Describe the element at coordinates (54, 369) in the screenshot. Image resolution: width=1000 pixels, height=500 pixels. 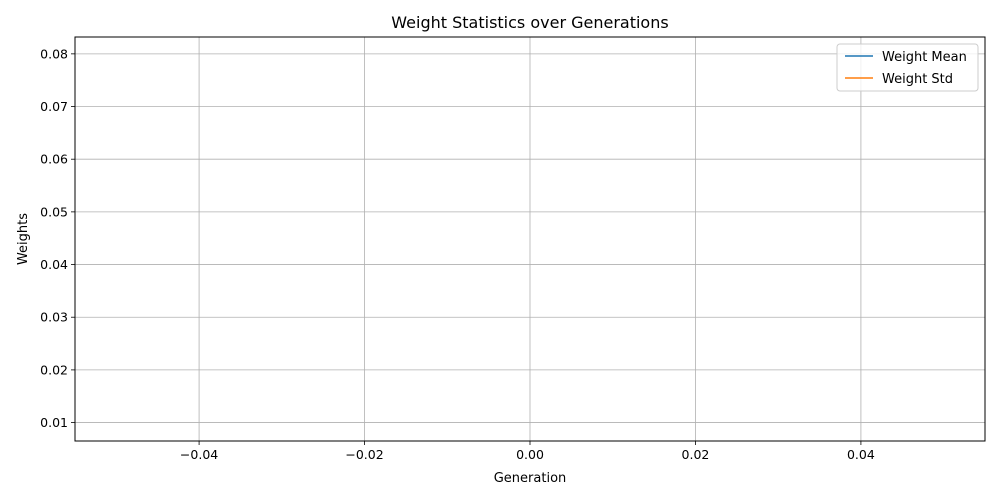
I see `y-tick-label: 0.02` at that location.